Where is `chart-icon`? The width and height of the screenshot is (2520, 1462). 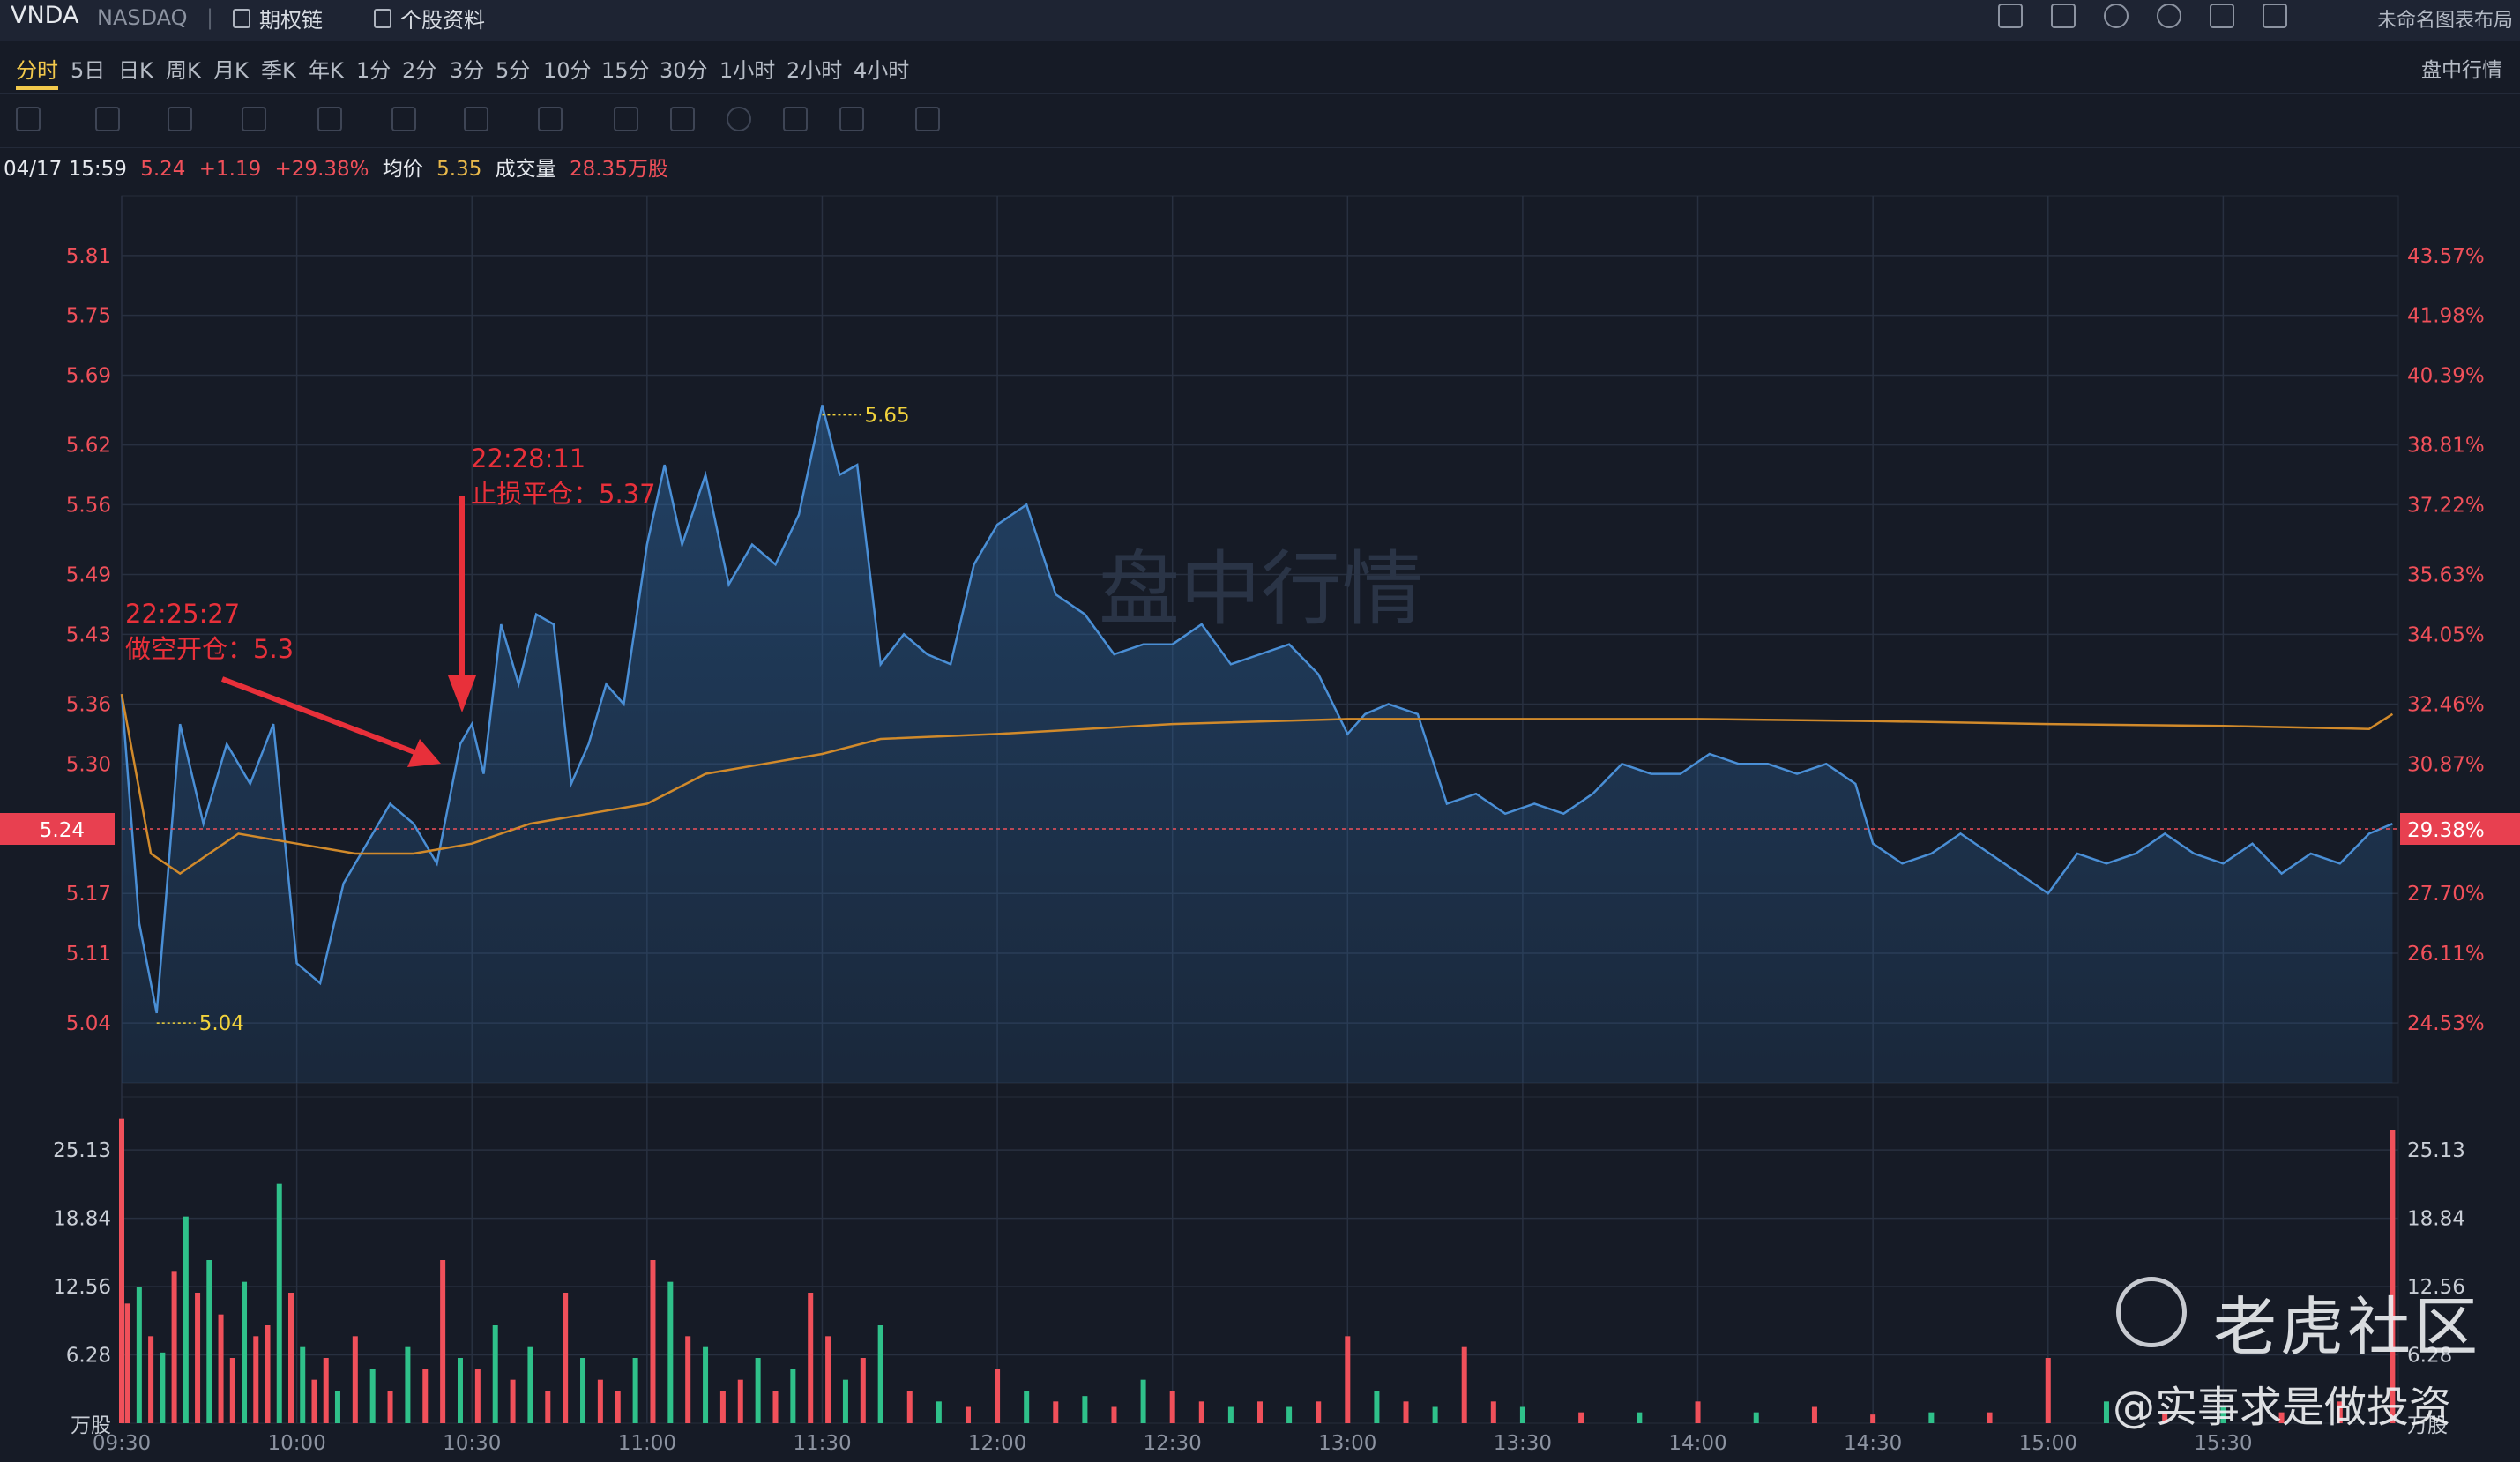
chart-icon is located at coordinates (241, 18).